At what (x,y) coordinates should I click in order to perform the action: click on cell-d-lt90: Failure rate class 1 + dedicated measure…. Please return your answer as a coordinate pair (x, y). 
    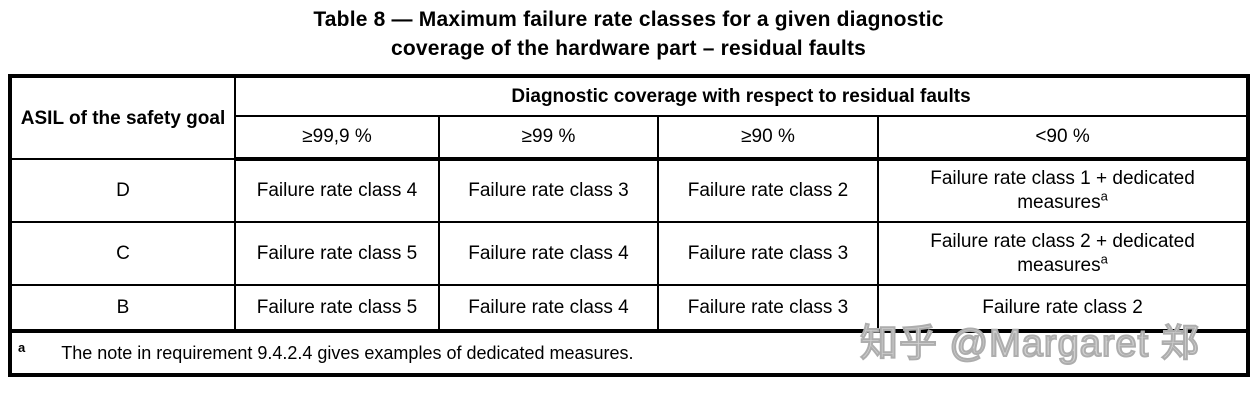
    Looking at the image, I should click on (1063, 190).